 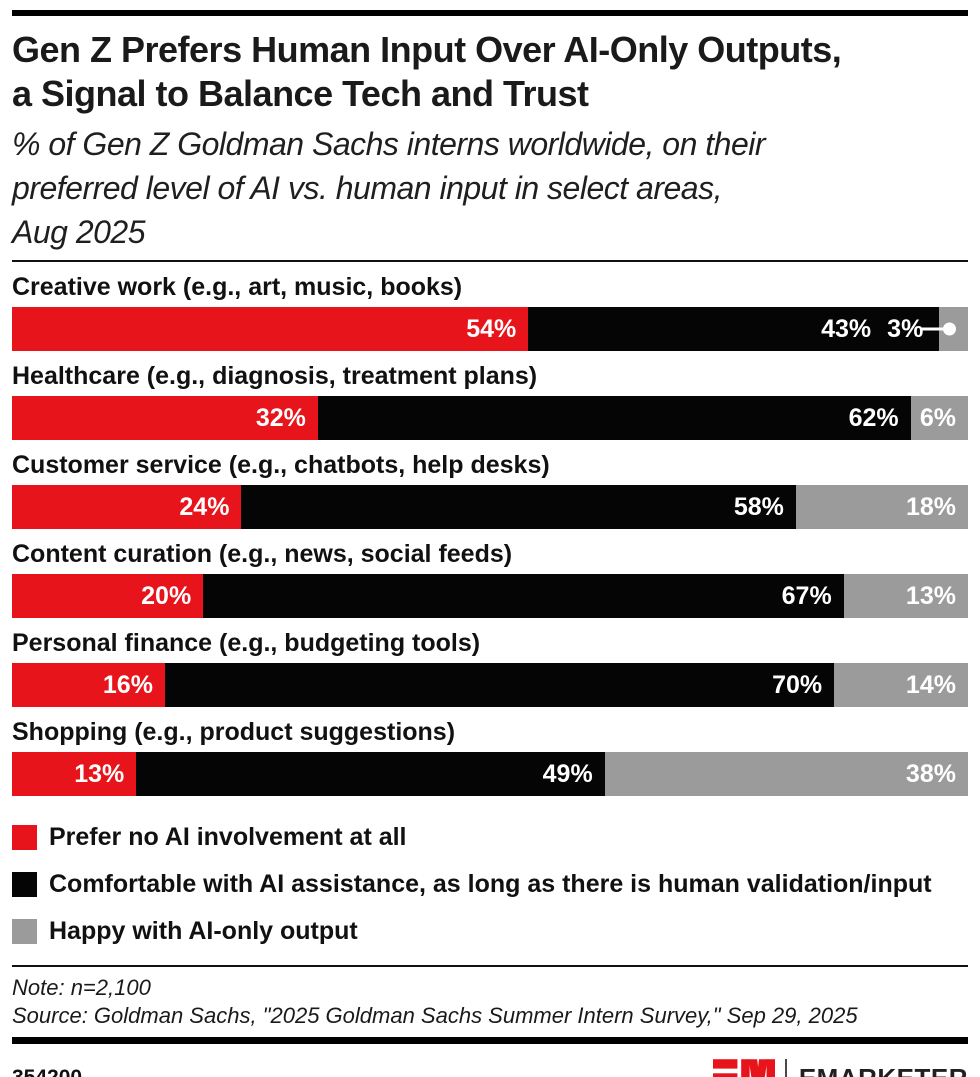 I want to click on value-label: 62%, so click(x=873, y=417).